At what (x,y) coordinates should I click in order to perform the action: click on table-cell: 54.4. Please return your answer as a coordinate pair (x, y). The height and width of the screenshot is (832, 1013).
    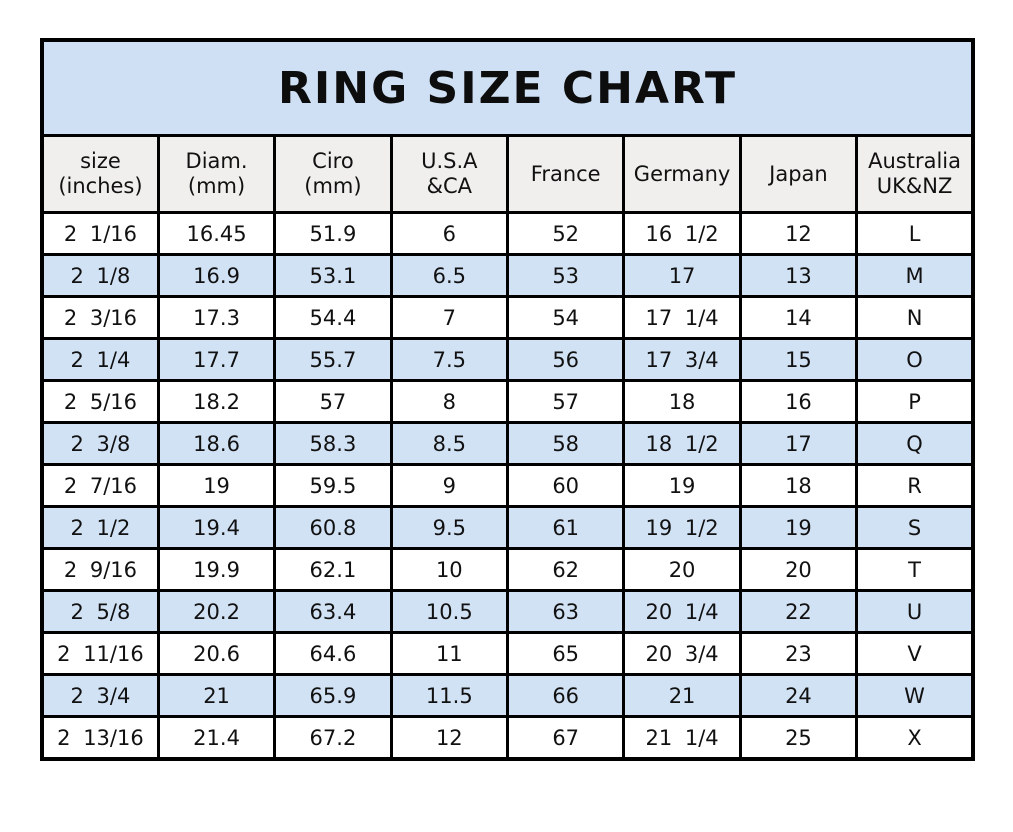
    Looking at the image, I should click on (333, 317).